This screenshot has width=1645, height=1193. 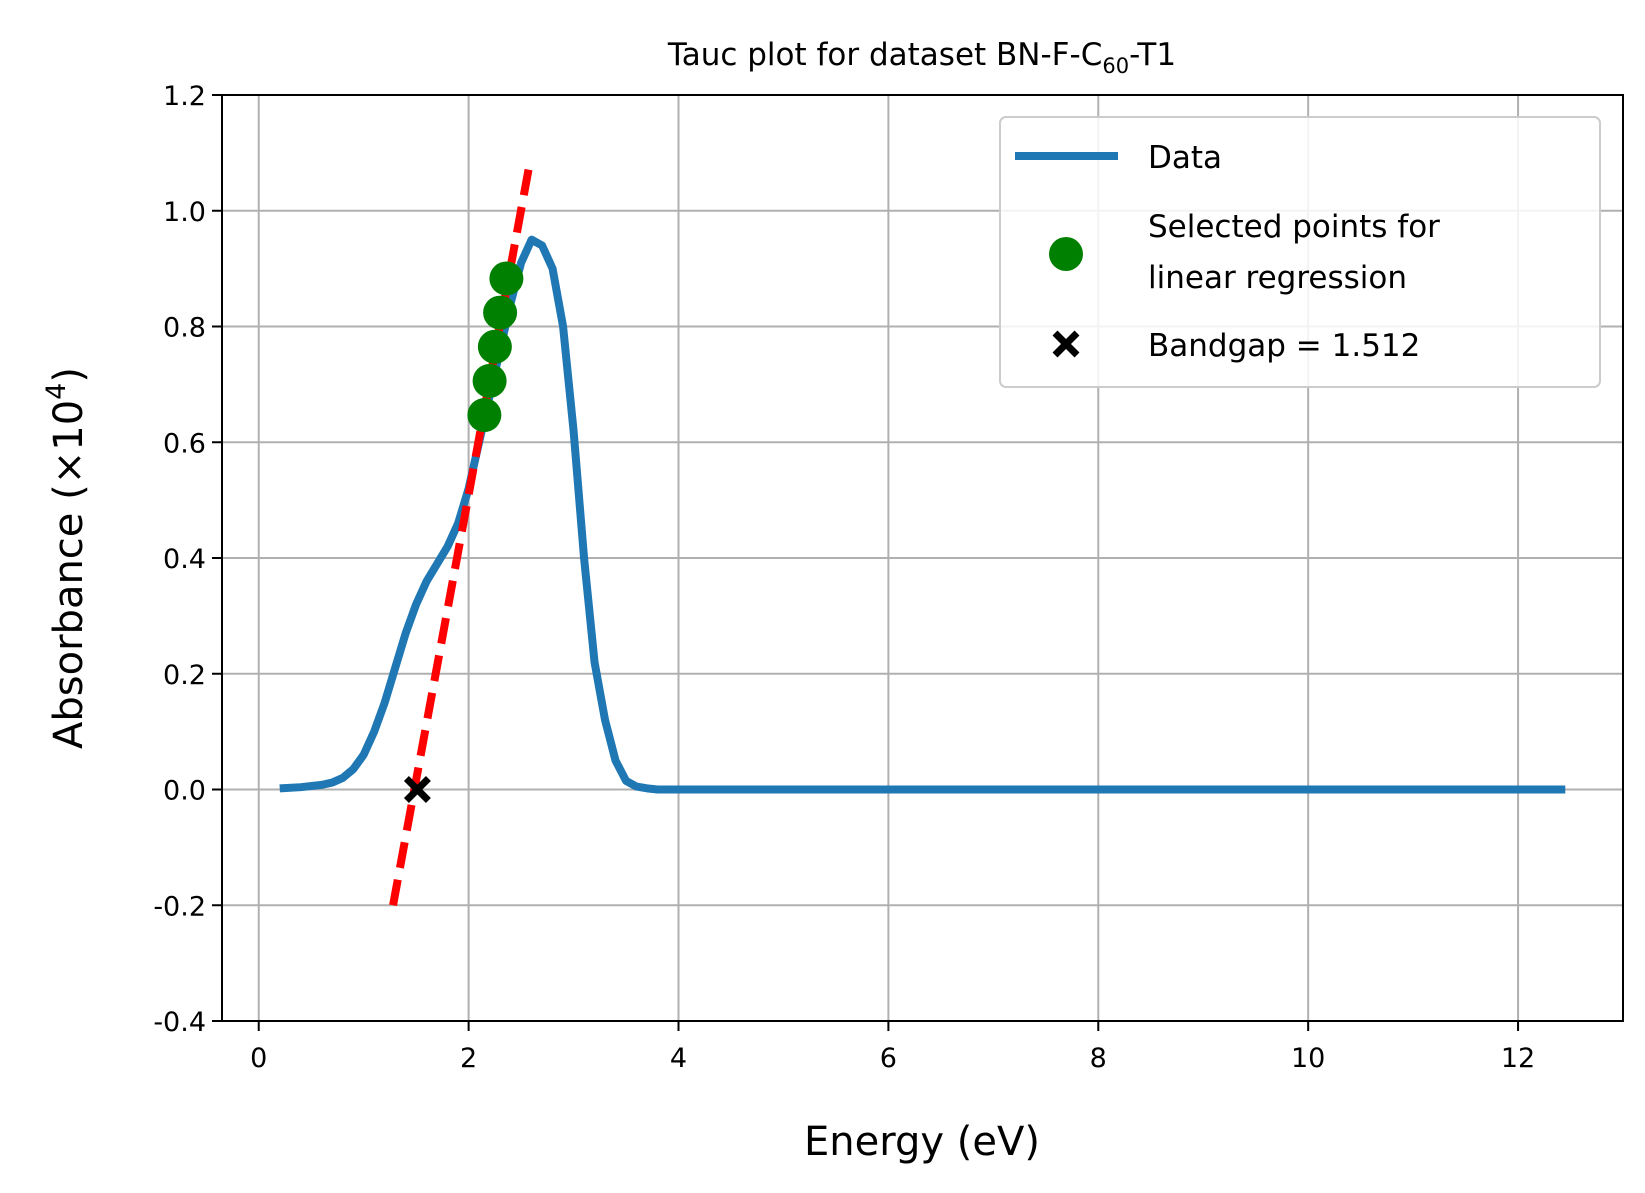 I want to click on x-axis-title: Energy (eV), so click(x=922, y=1142).